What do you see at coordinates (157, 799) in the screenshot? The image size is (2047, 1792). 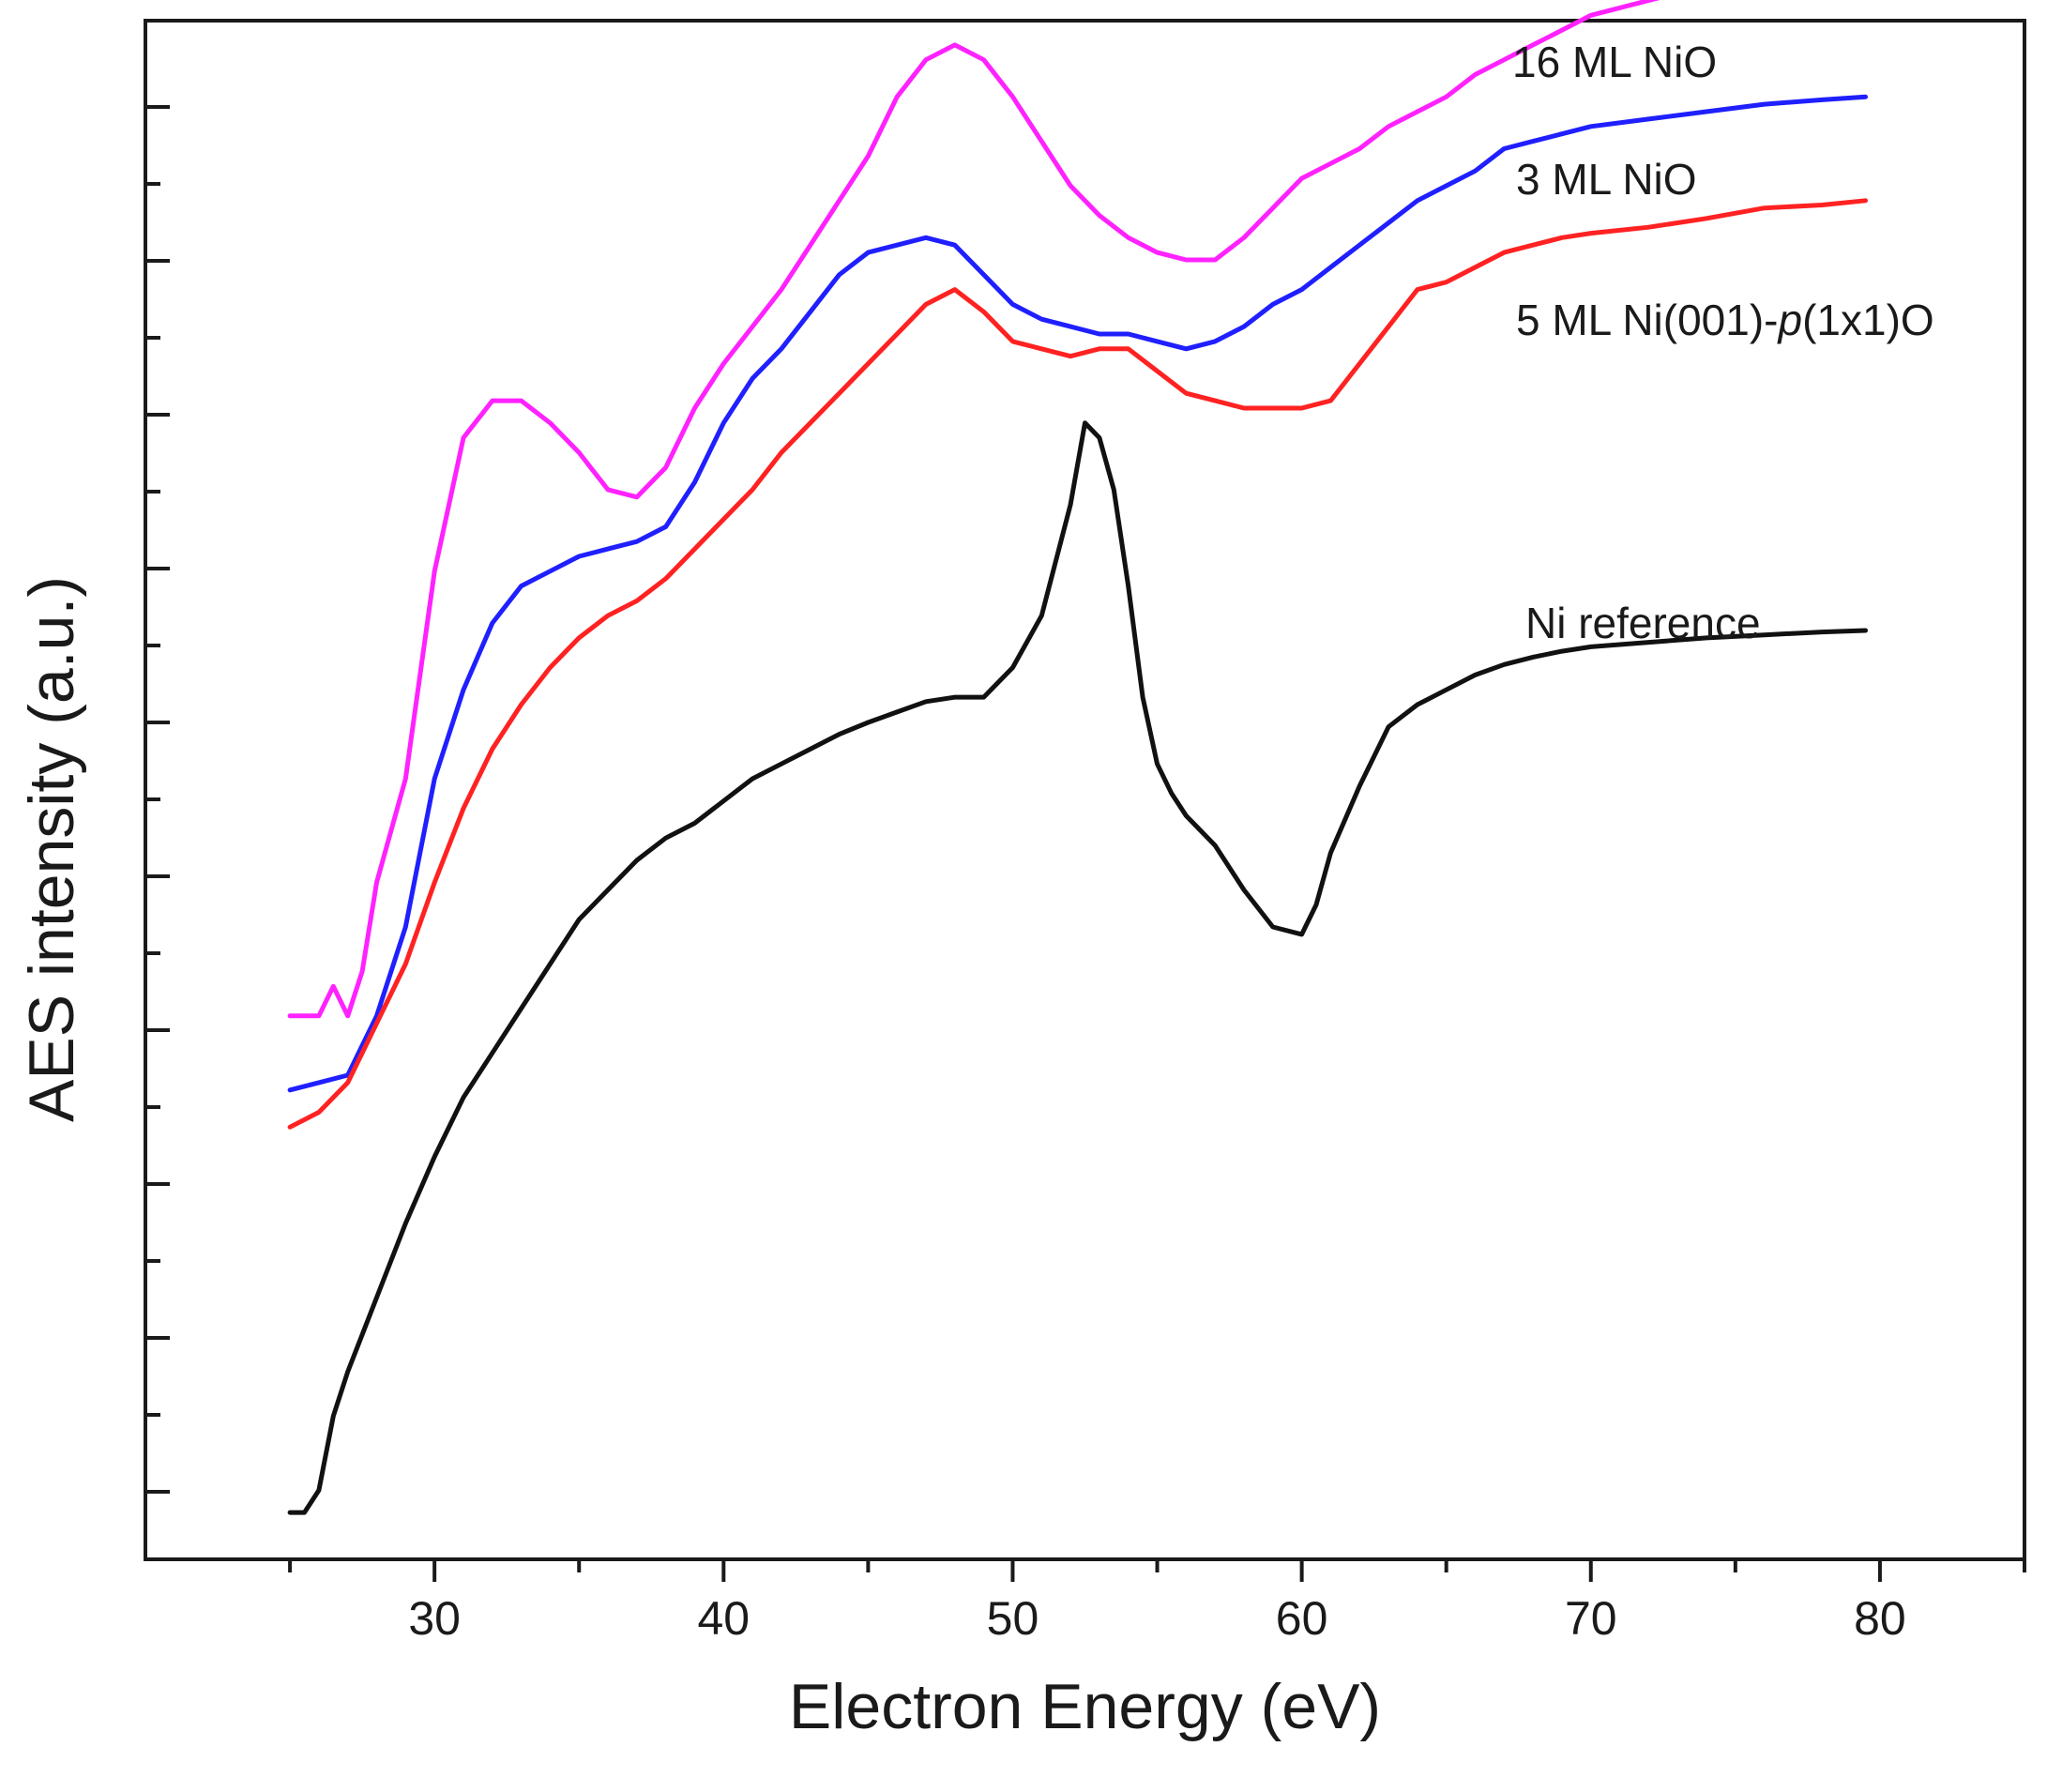 I see `y-axis-ticks` at bounding box center [157, 799].